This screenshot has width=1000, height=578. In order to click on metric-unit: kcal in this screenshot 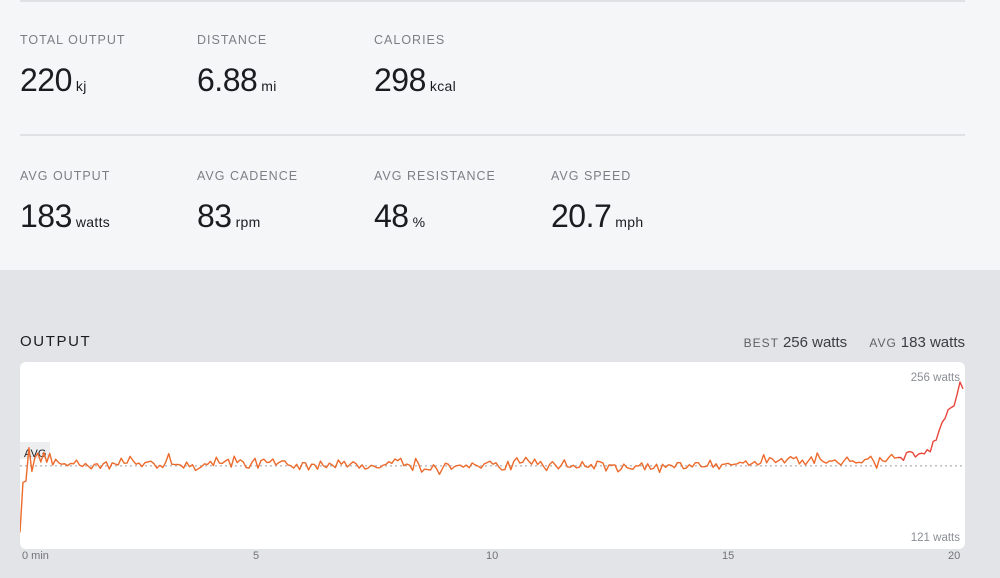, I will do `click(442, 86)`.